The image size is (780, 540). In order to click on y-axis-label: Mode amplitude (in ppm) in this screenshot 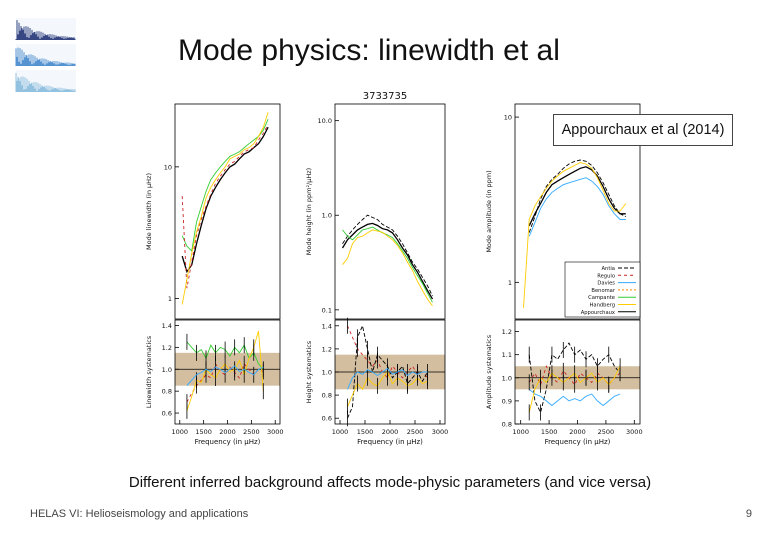, I will do `click(489, 211)`.